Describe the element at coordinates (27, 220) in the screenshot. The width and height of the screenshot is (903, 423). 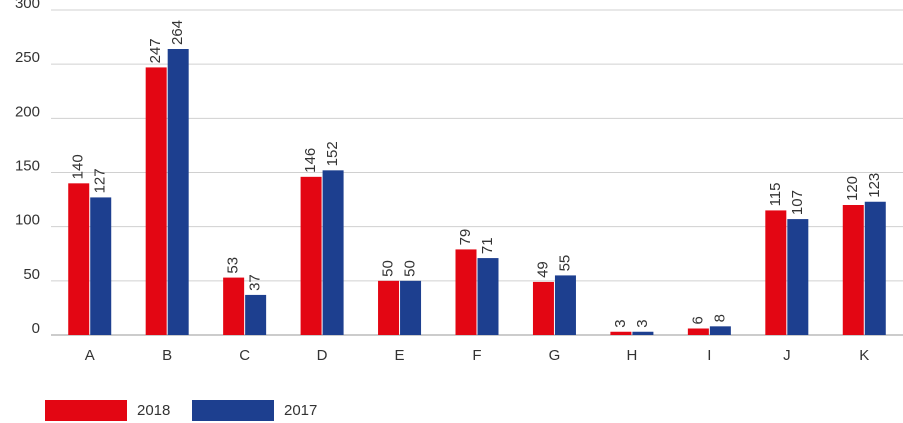
I see `y-tick-label: 100` at that location.